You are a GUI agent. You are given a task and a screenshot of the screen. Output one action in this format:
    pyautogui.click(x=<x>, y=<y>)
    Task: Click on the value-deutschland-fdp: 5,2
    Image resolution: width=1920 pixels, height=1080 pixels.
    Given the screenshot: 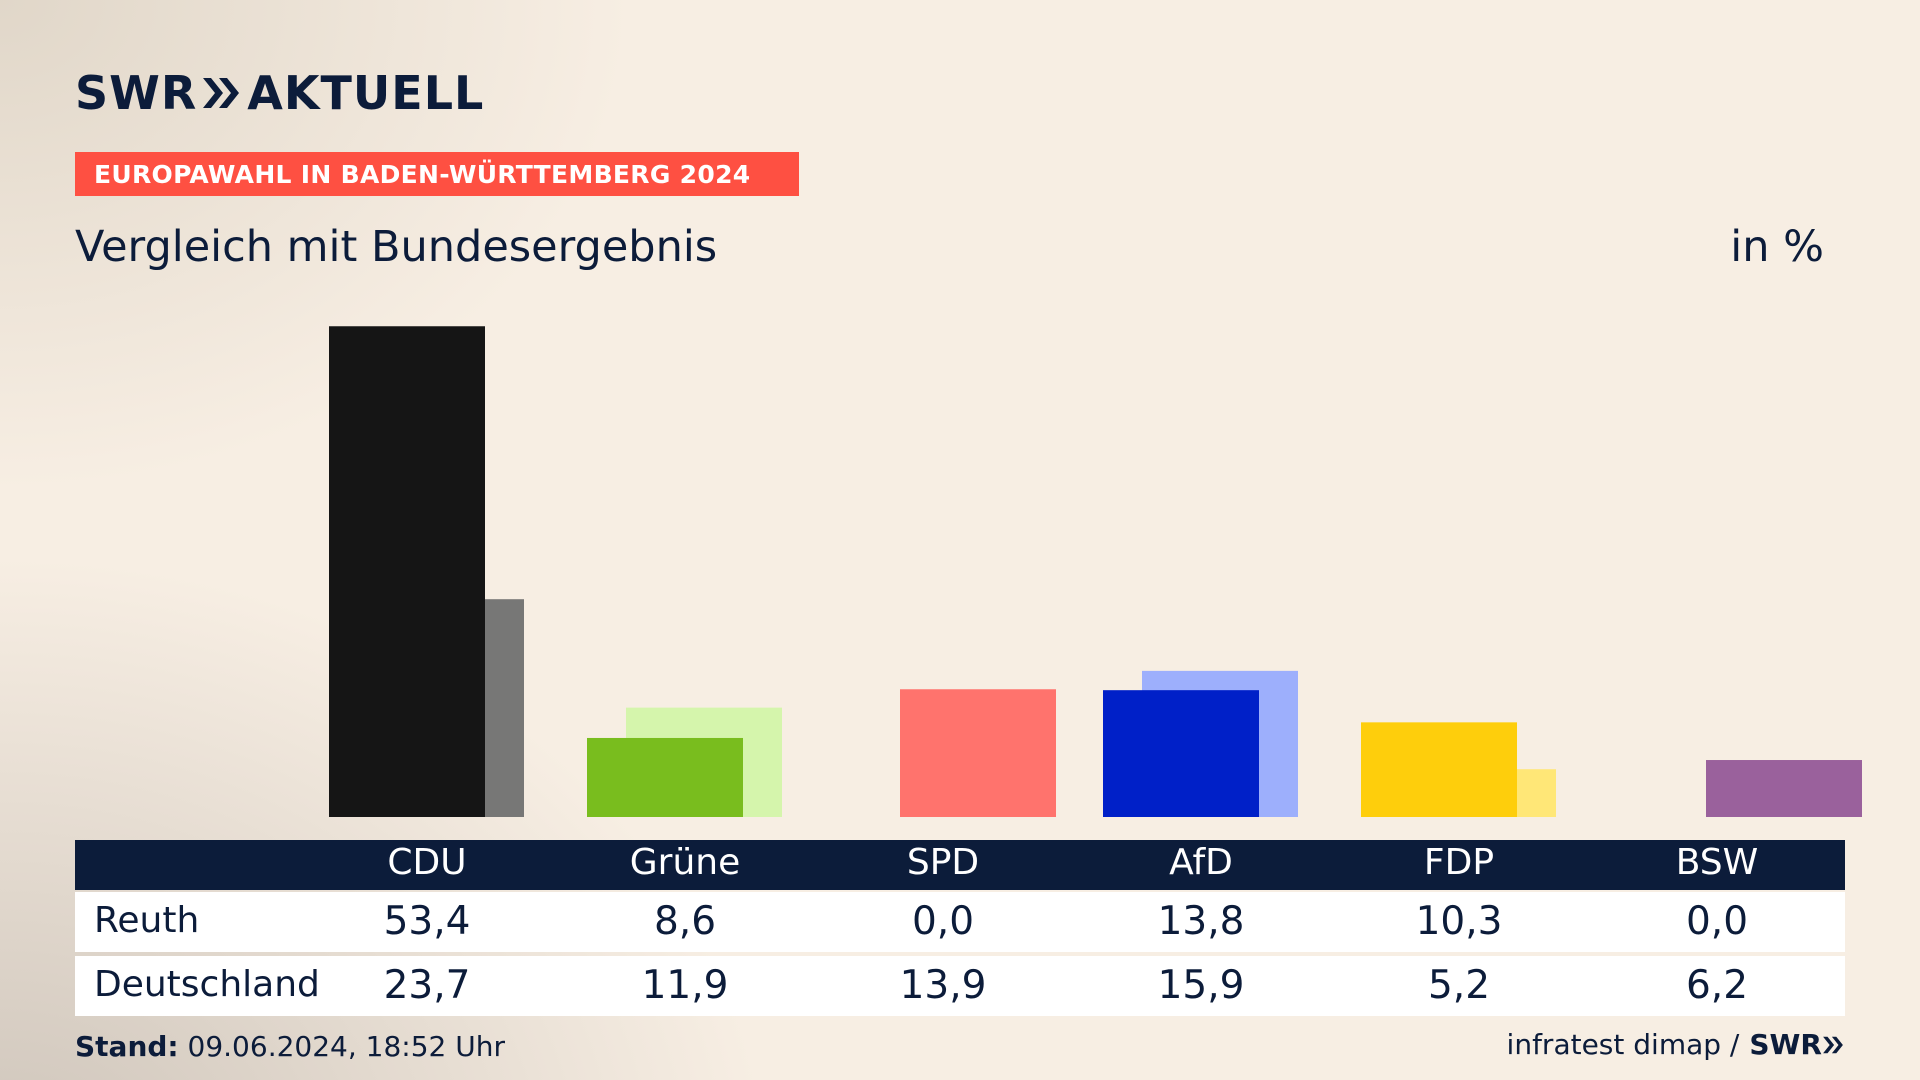 What is the action you would take?
    pyautogui.click(x=1459, y=985)
    